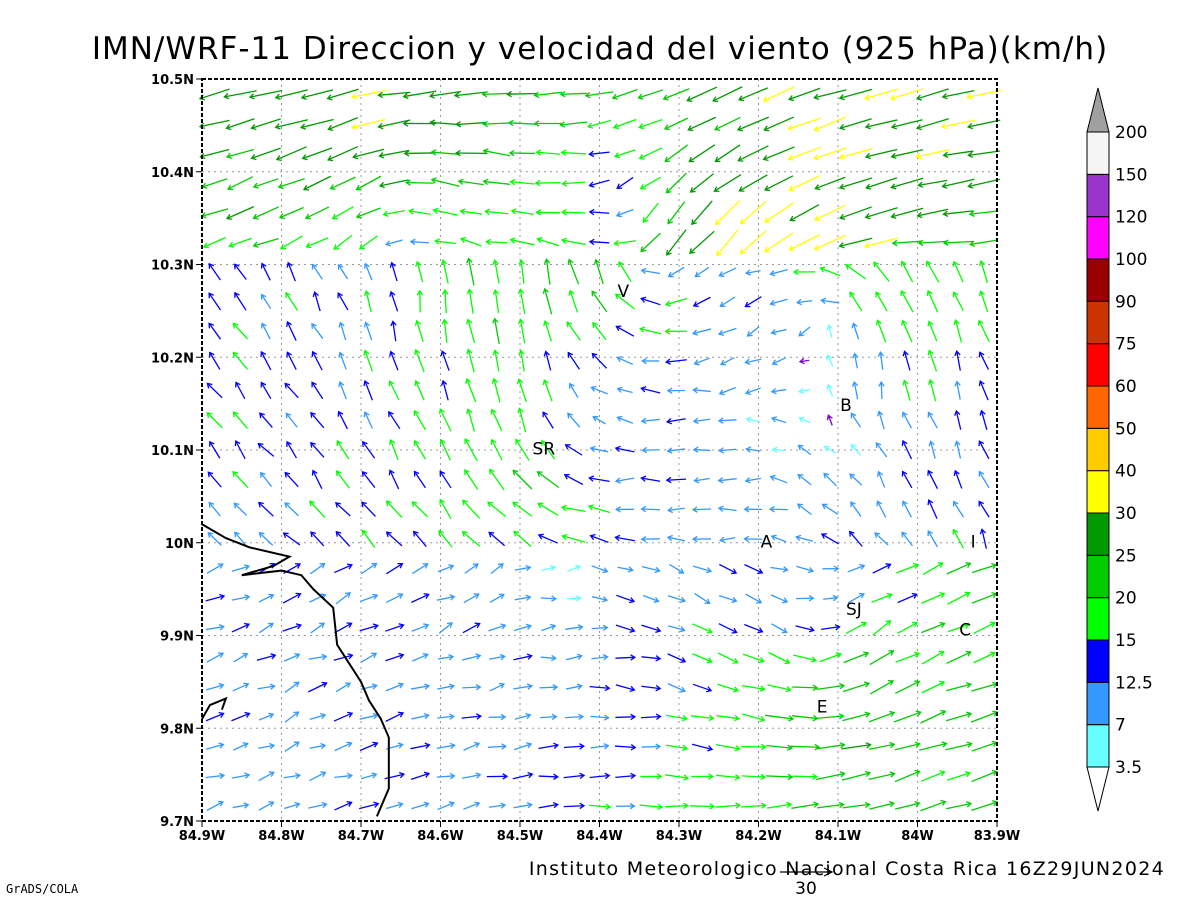 The image size is (1200, 900). What do you see at coordinates (281, 836) in the screenshot?
I see `x-tick-label: 84.8W` at bounding box center [281, 836].